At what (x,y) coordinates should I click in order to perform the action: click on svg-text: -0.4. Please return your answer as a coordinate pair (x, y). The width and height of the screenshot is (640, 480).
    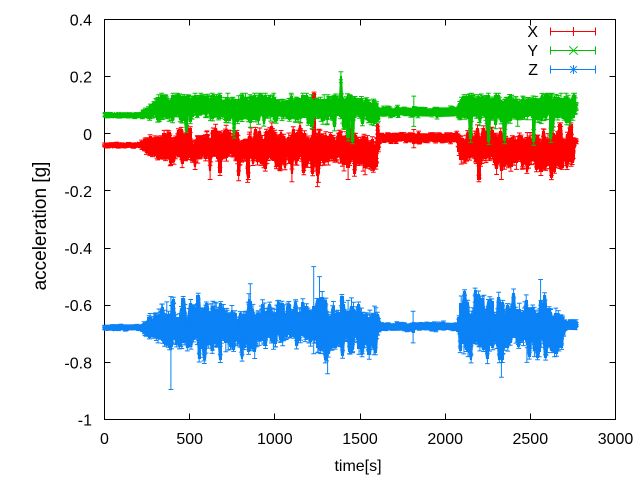
    Looking at the image, I should click on (78, 249).